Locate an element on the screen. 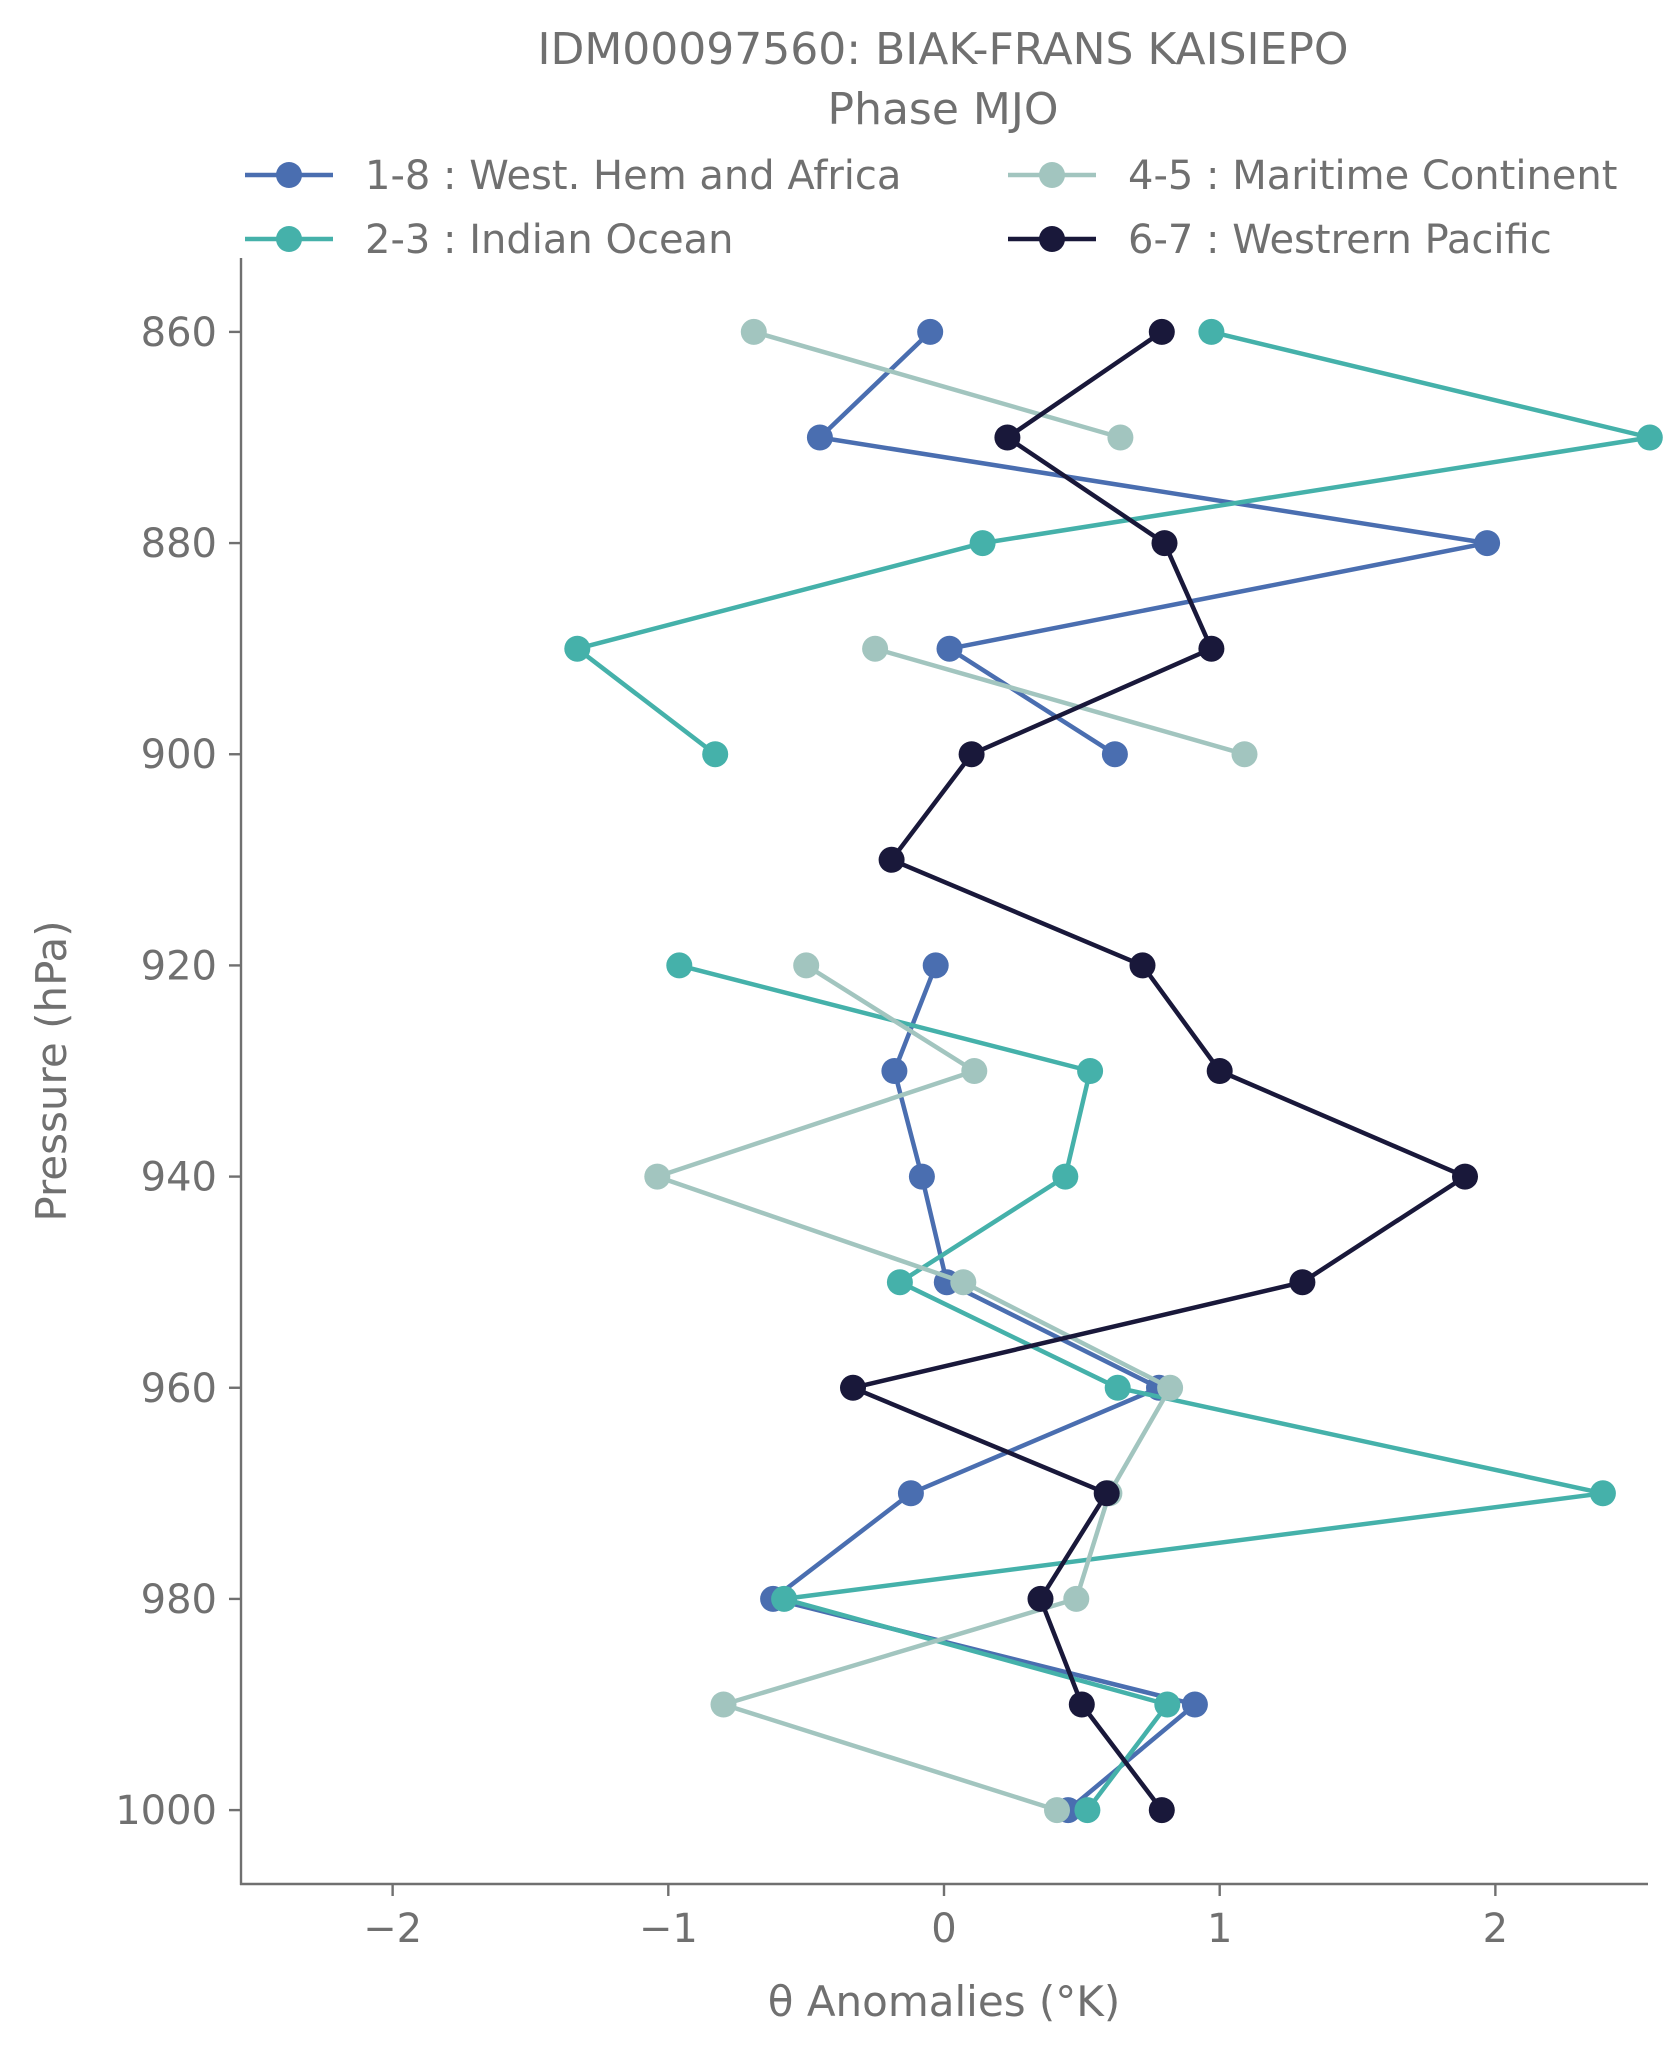 This screenshot has height=2045, width=1676. legend-label: 6-7 : Westrern Pacific is located at coordinates (1340, 240).